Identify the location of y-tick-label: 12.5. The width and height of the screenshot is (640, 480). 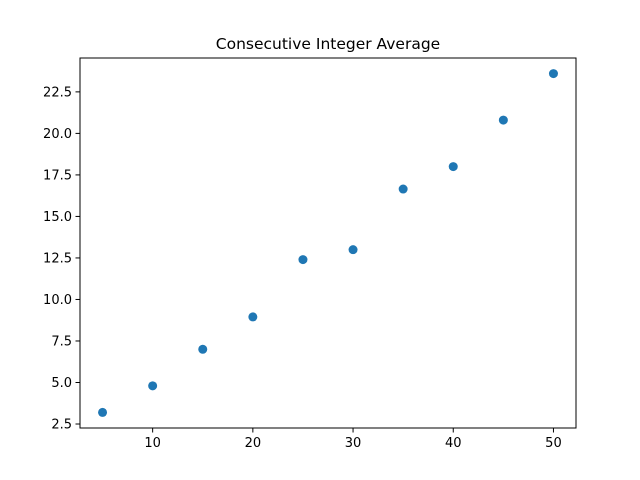
(57, 258).